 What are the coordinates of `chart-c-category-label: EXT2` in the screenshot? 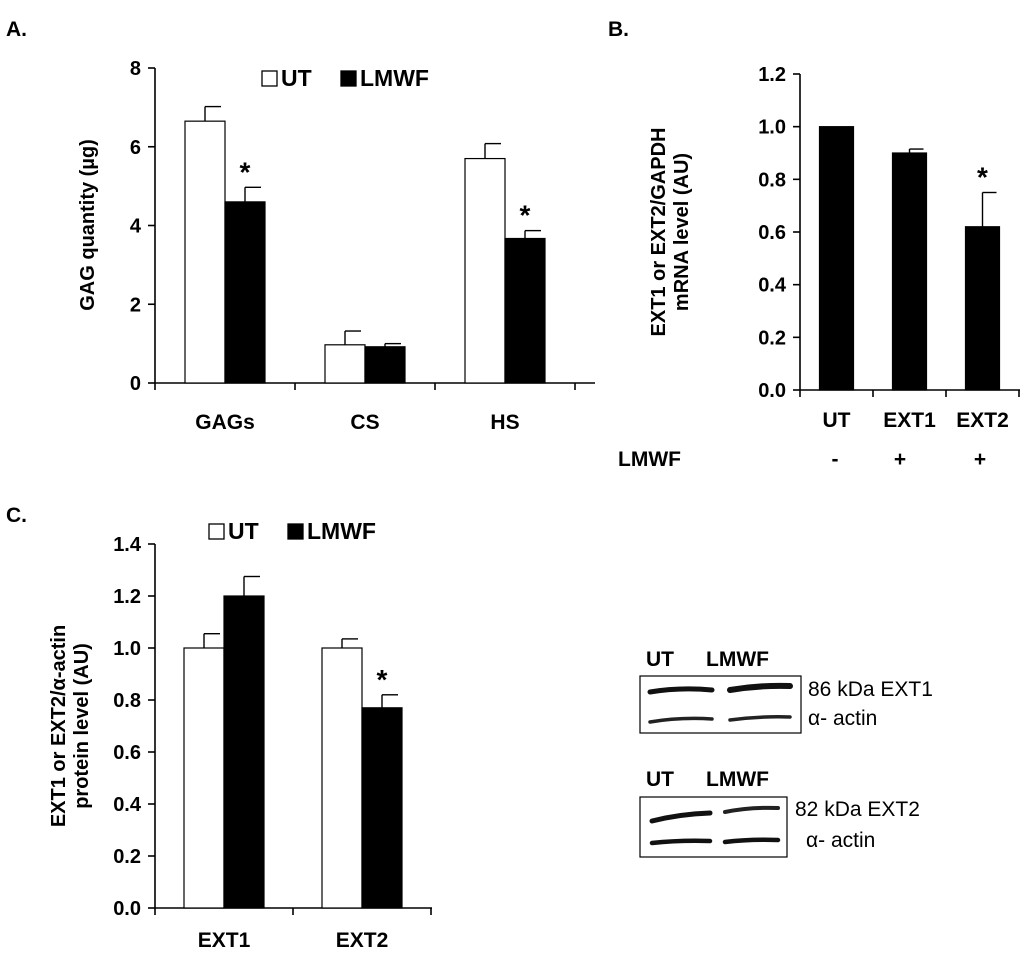 It's located at (362, 940).